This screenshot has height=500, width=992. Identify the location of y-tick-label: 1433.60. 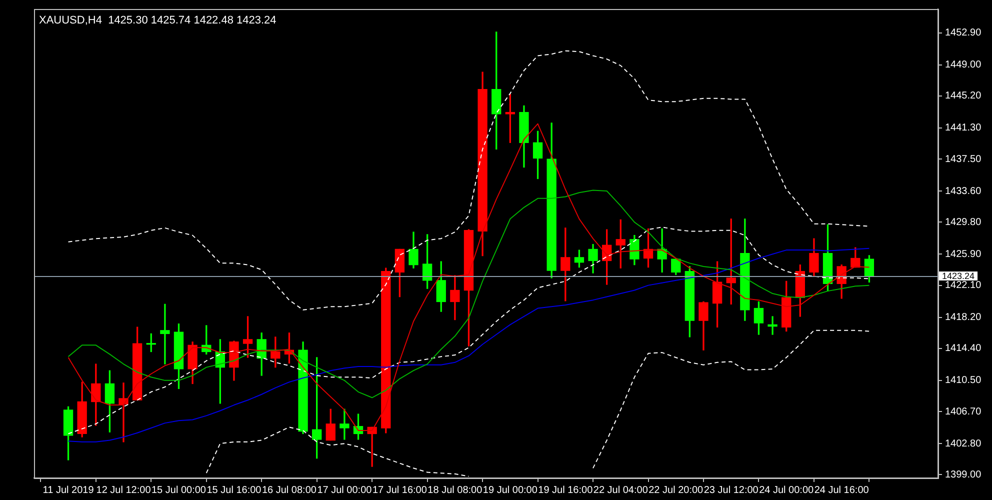
(963, 191).